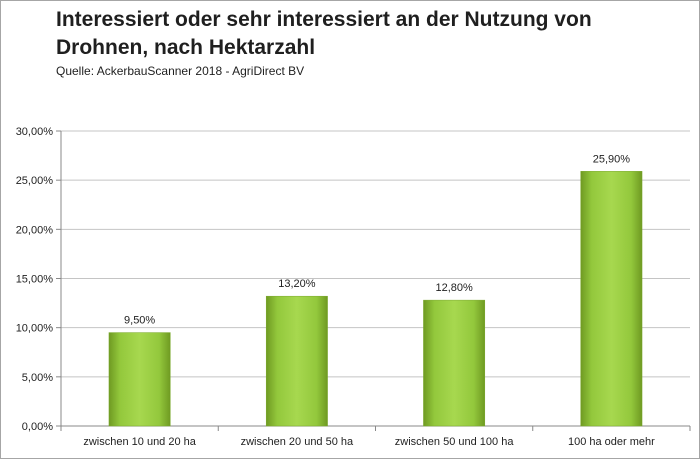 The width and height of the screenshot is (700, 459). I want to click on y-tick-label: 30,00%, so click(35, 132).